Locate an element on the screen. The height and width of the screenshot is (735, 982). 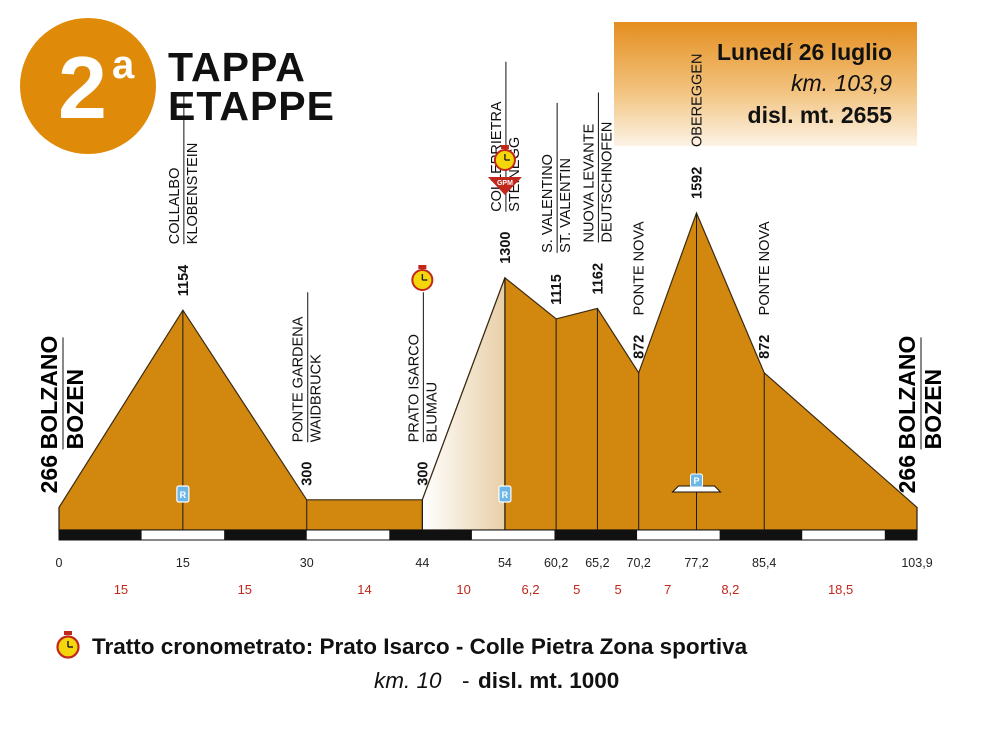
km-tick-label: 85,4 is located at coordinates (764, 563).